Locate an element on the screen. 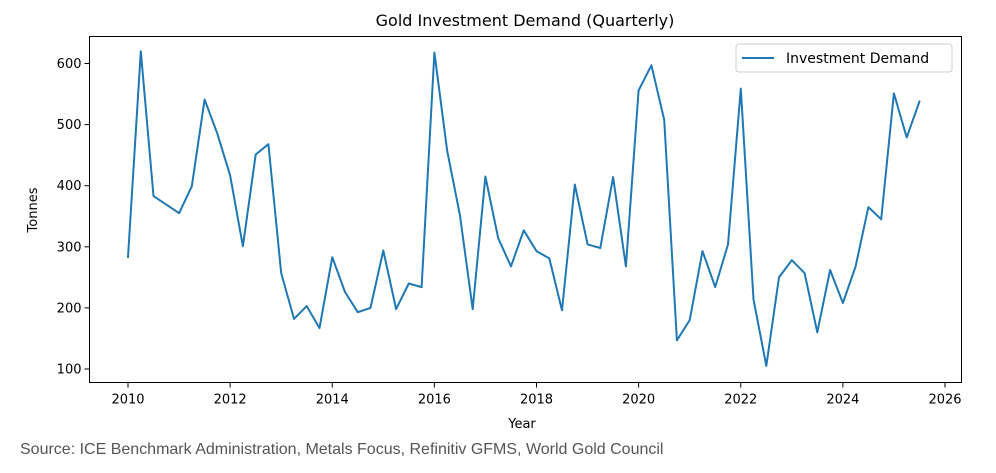 Image resolution: width=996 pixels, height=473 pixels. y-tick-label: 500 is located at coordinates (69, 125).